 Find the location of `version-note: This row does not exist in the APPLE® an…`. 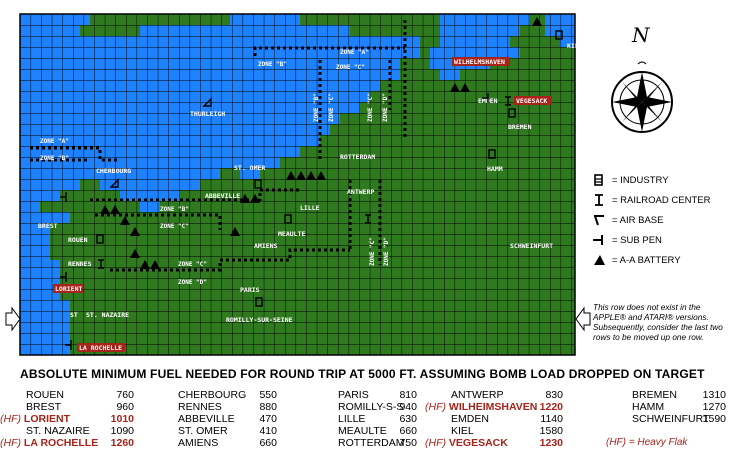

version-note: This row does not exist in the APPLE® an… is located at coordinates (658, 322).